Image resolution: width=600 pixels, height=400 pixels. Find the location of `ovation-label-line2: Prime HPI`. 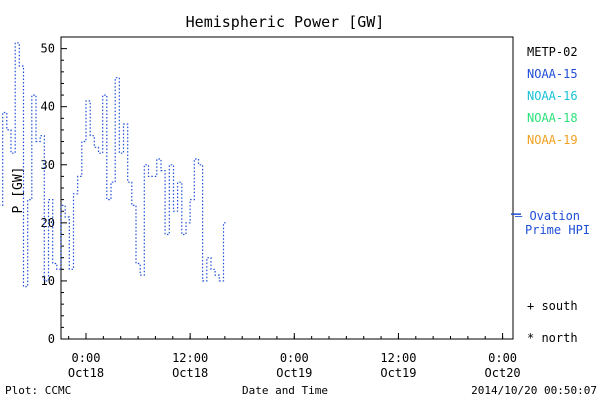

ovation-label-line2: Prime HPI is located at coordinates (557, 230).